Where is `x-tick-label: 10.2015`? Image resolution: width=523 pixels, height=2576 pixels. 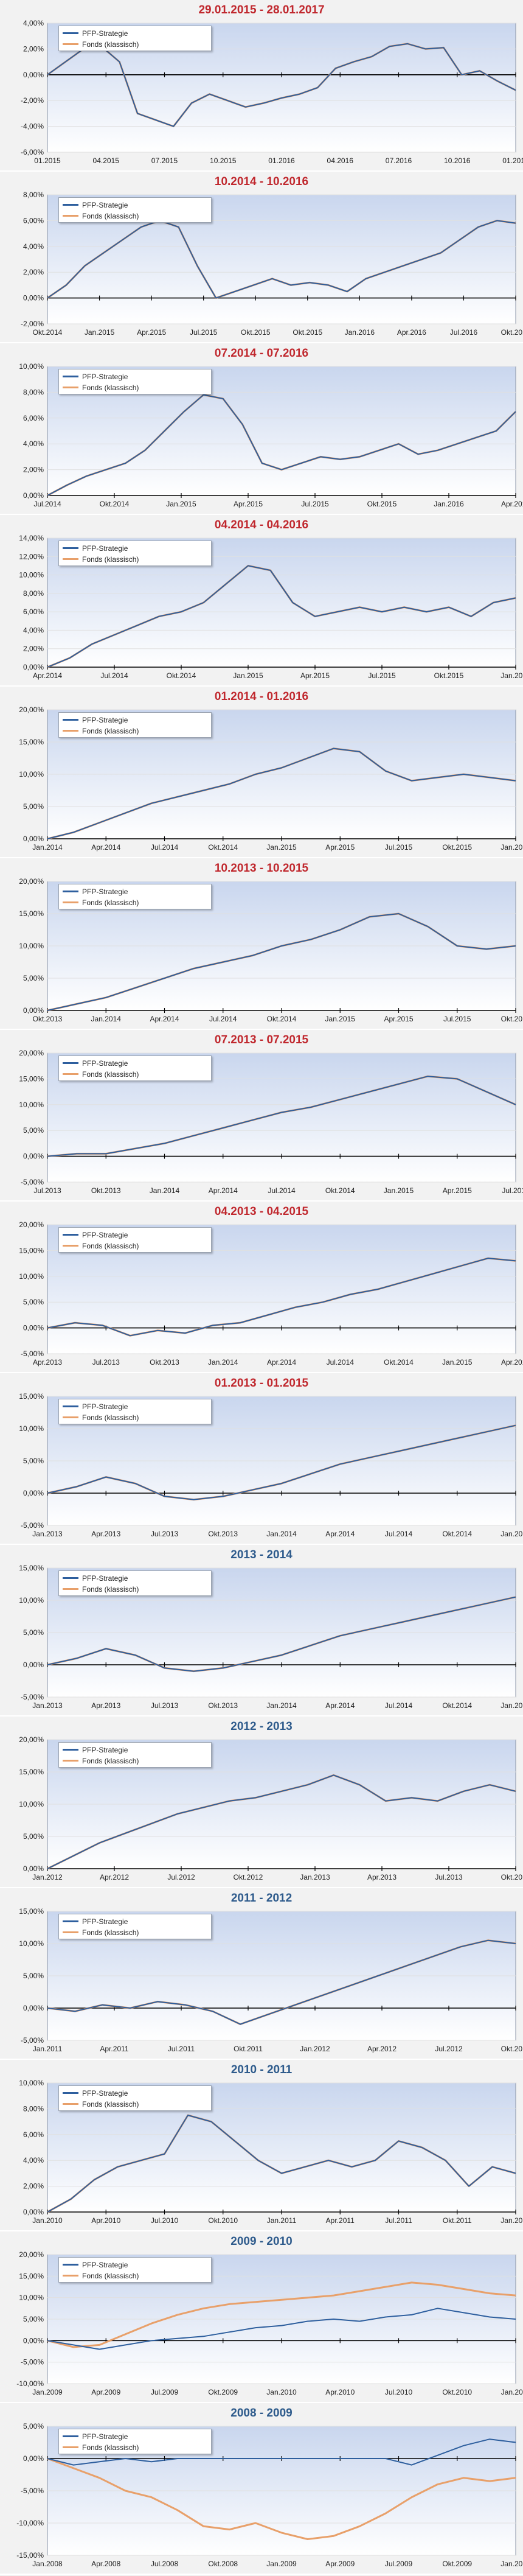 x-tick-label: 10.2015 is located at coordinates (223, 161).